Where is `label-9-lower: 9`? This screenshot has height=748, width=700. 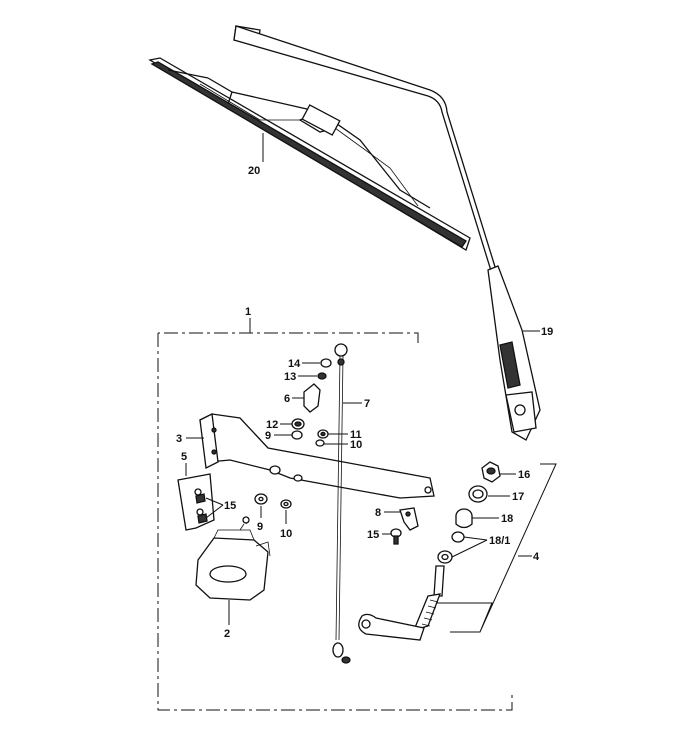
label-9-lower: 9 is located at coordinates (260, 527).